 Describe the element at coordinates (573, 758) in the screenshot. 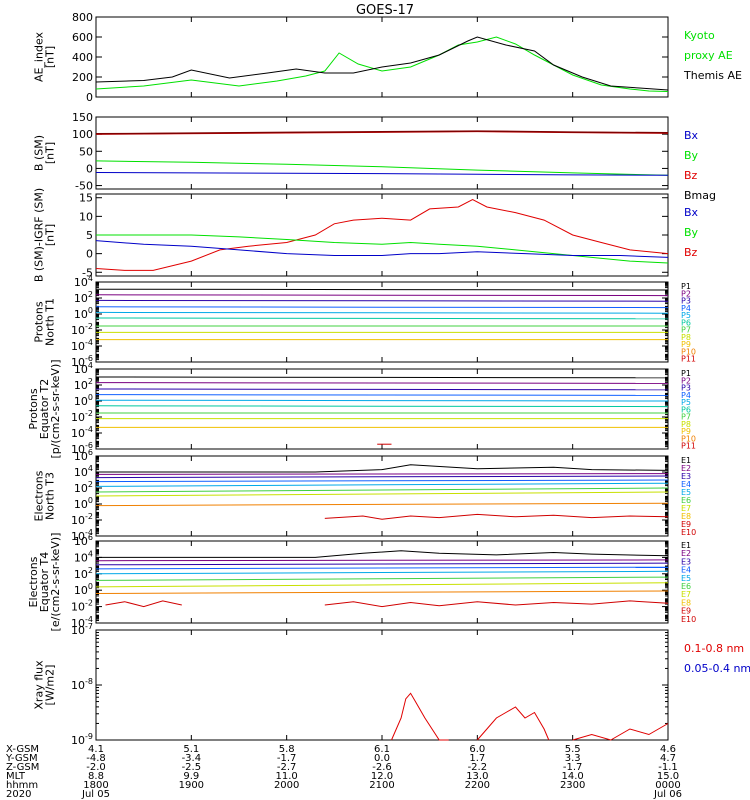

I see `axis-tick-value: 3.3` at that location.